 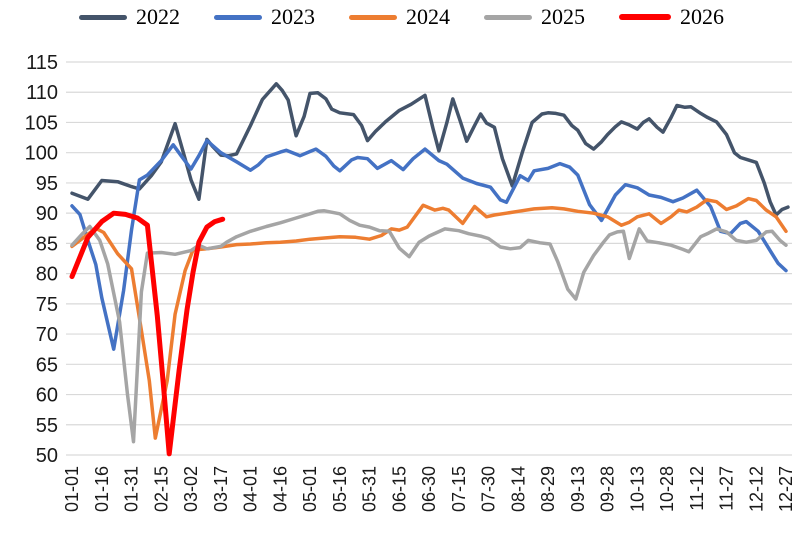 What do you see at coordinates (221, 489) in the screenshot?
I see `x-axis-tick-label: 03-17` at bounding box center [221, 489].